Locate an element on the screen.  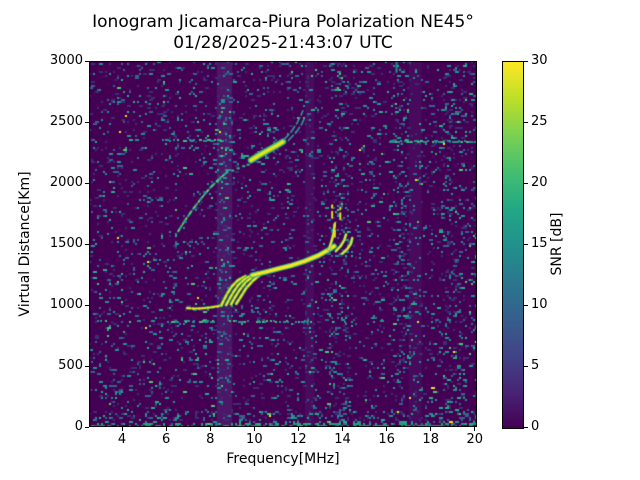
x-axis-tick-label: 14 is located at coordinates (342, 439).